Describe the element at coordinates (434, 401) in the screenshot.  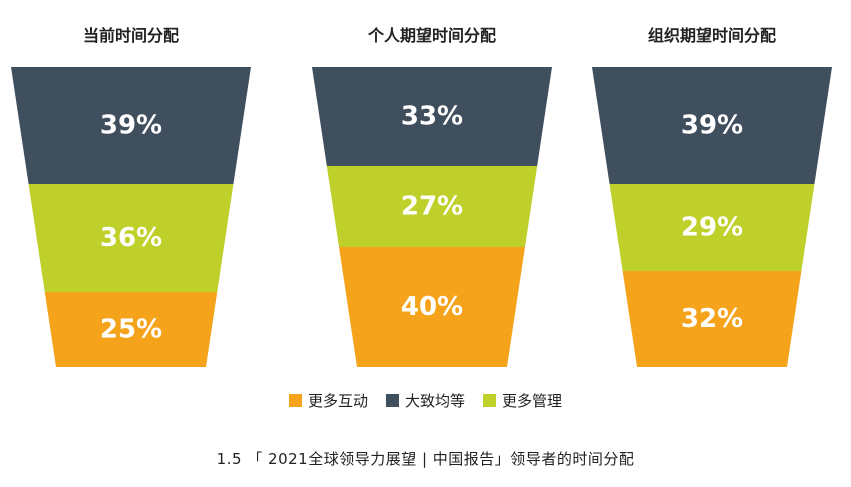
I see `legend-label: 大致均等` at that location.